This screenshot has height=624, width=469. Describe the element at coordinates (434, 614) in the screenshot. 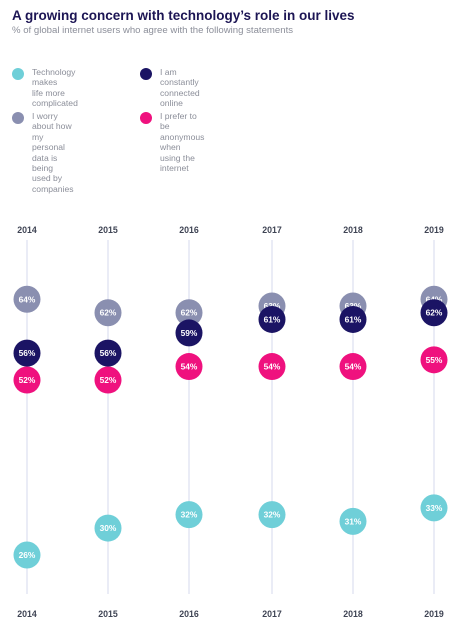

I see `year-label-bottom: 2019` at that location.